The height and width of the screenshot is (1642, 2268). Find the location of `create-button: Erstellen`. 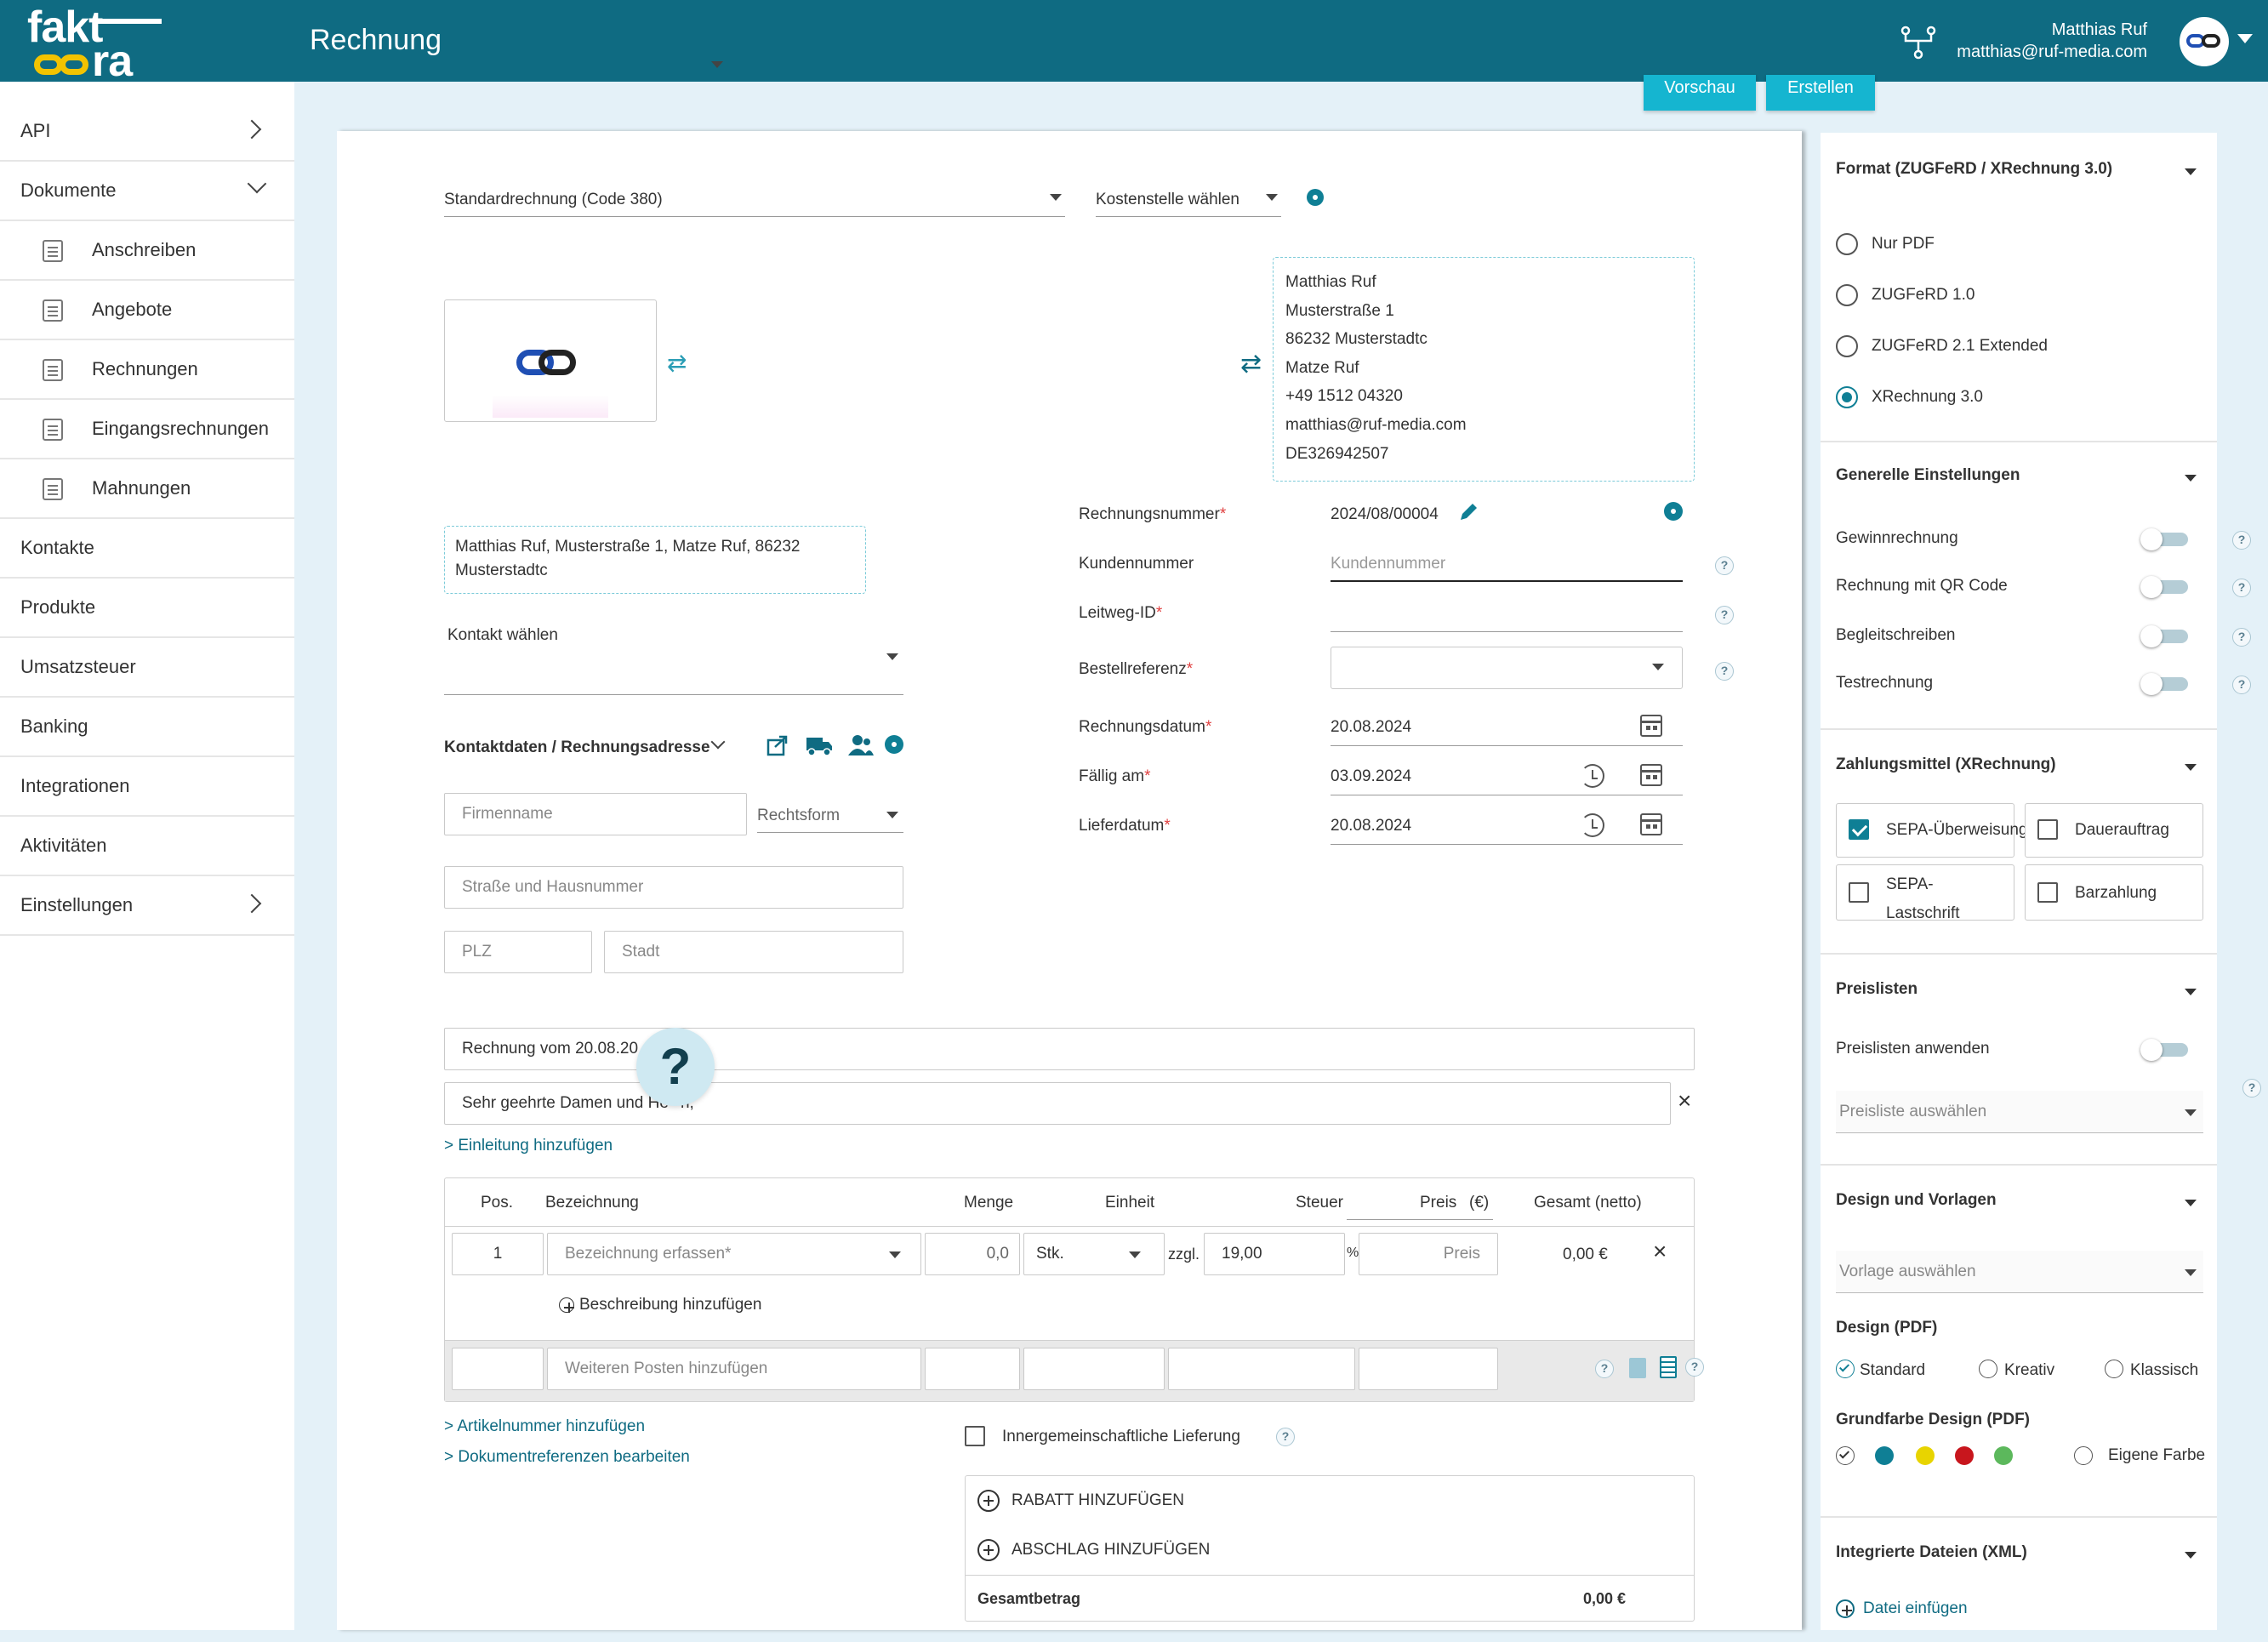

create-button: Erstellen is located at coordinates (1821, 93).